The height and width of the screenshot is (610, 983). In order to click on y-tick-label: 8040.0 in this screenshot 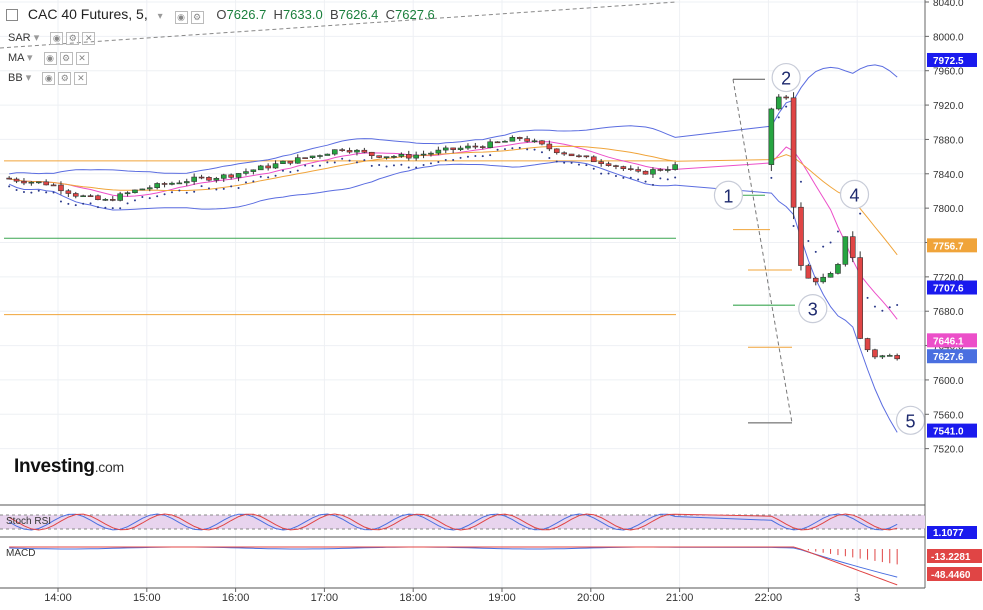, I will do `click(948, 4)`.